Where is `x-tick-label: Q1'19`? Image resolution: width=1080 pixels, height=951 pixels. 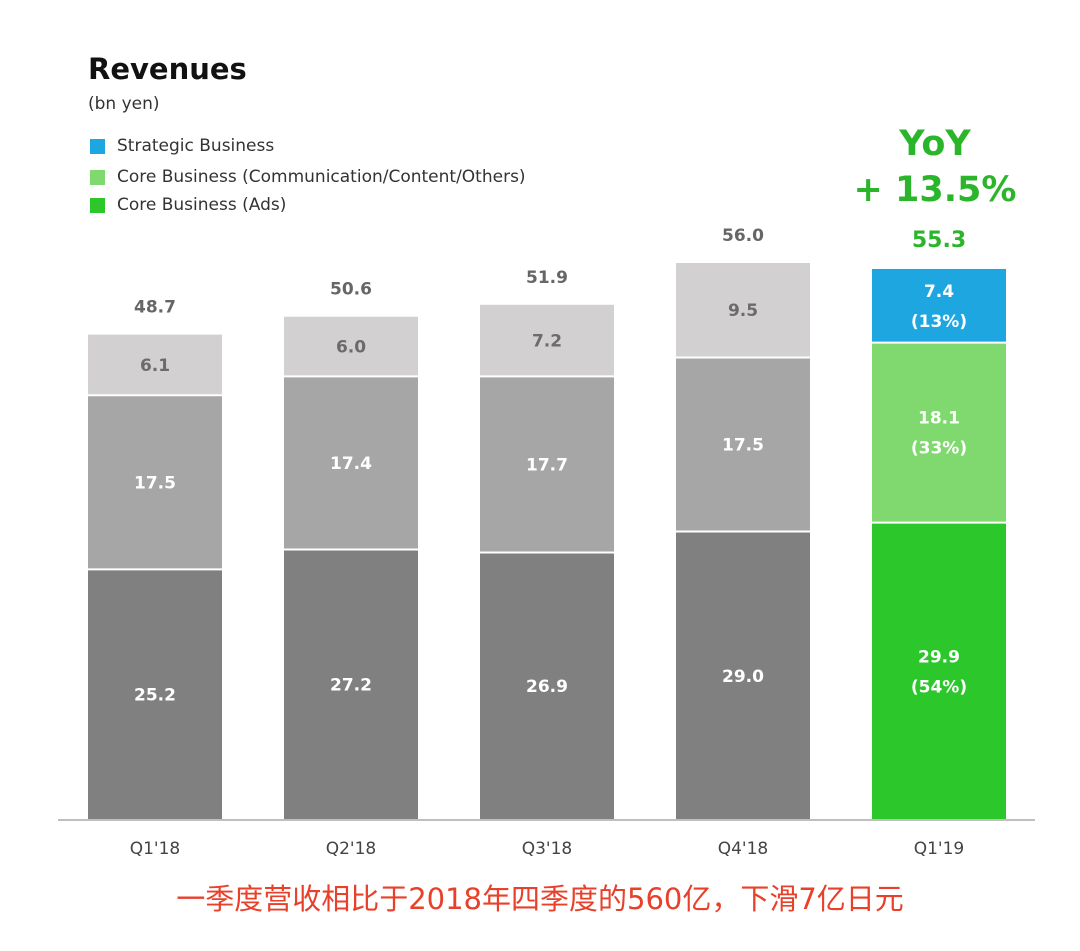 x-tick-label: Q1'19 is located at coordinates (939, 849).